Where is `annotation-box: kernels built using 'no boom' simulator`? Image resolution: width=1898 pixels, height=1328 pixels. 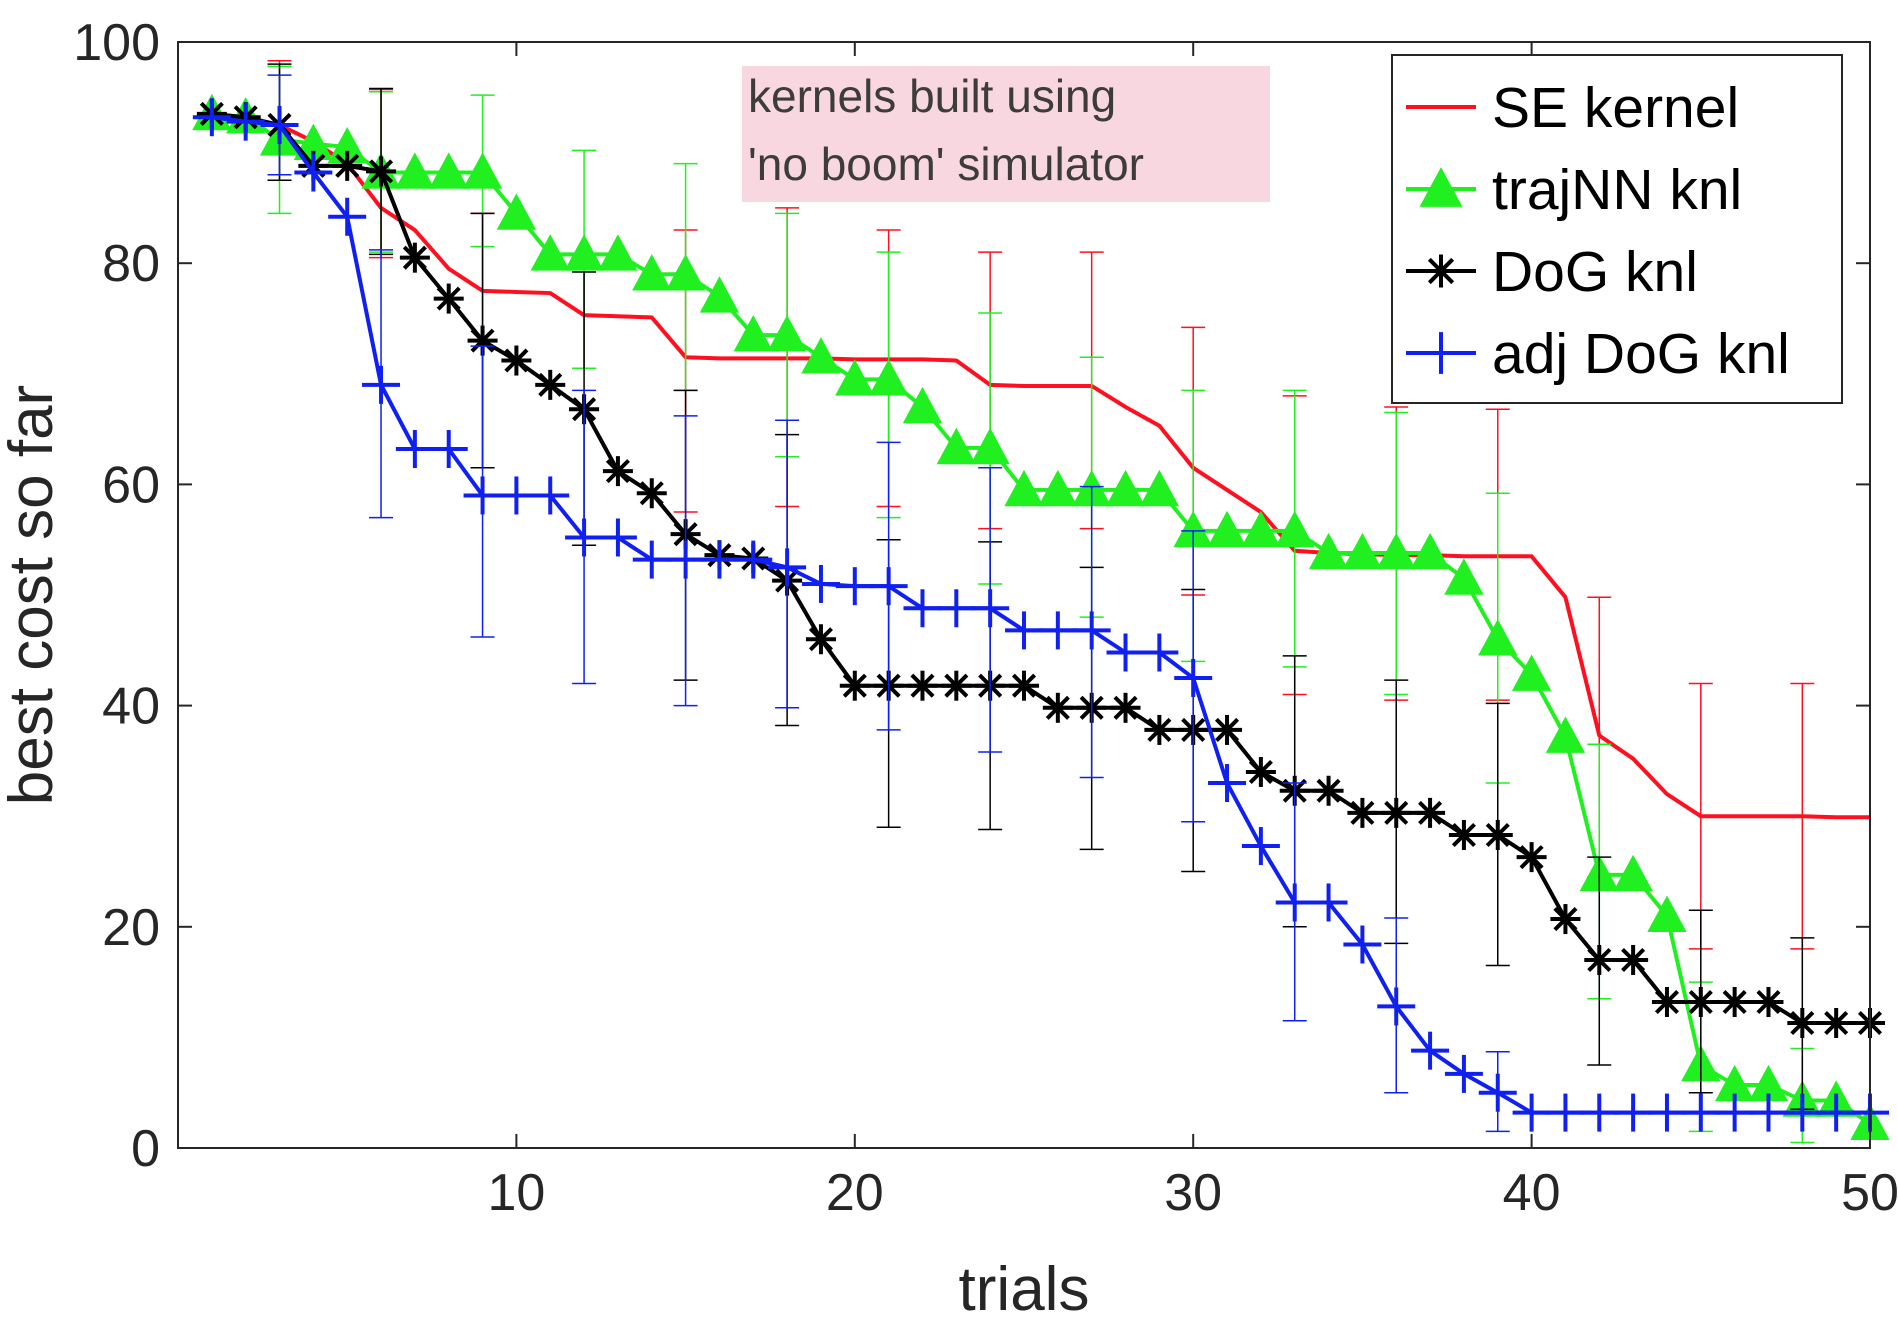
annotation-box: kernels built using 'no boom' simulator is located at coordinates (1006, 134).